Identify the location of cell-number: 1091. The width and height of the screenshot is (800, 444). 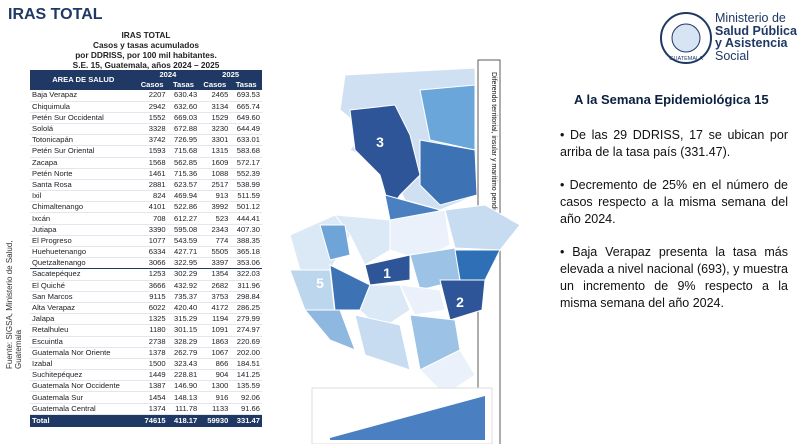
(215, 330).